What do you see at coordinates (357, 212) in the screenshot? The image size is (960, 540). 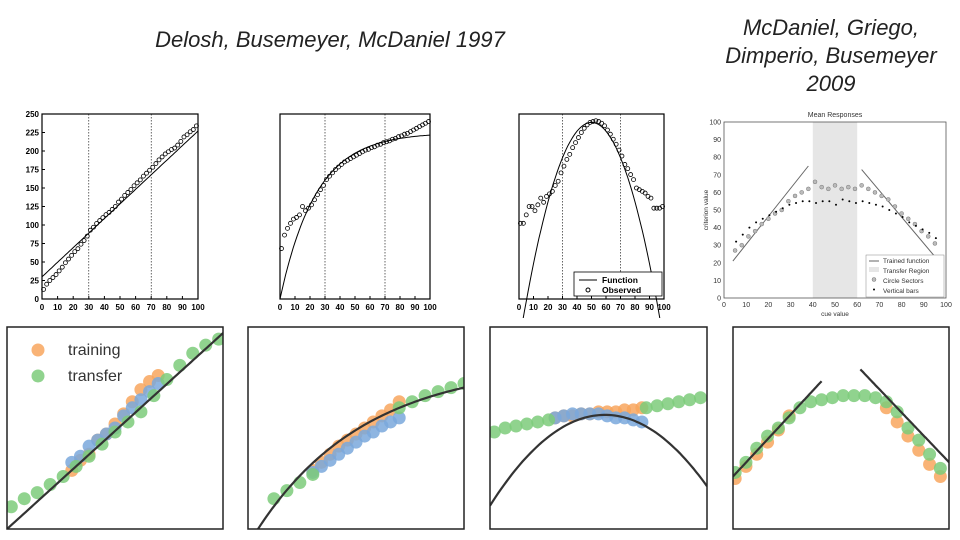 I see `chart-delosh-exponential: 0 10 20 30 40 50 60 70 80 90 100` at bounding box center [357, 212].